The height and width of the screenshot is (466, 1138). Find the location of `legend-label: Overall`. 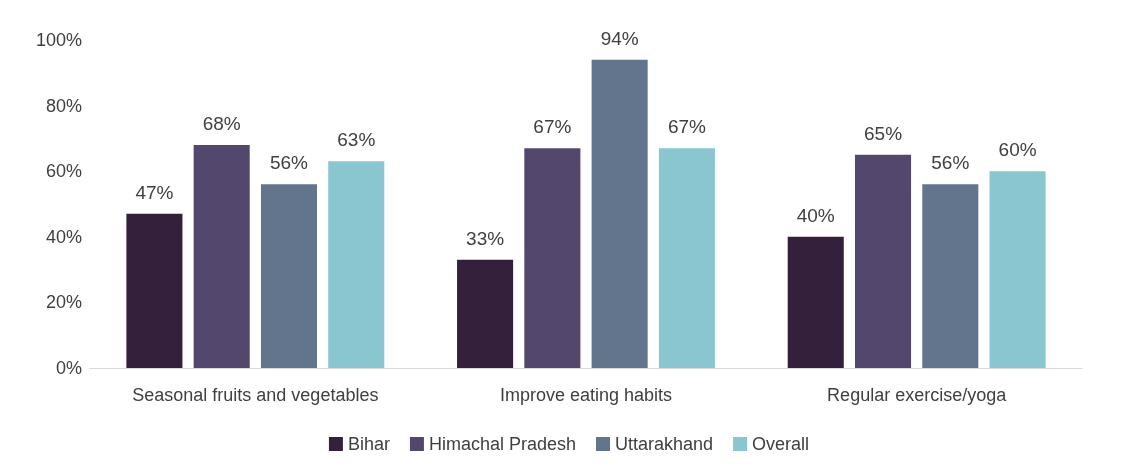

legend-label: Overall is located at coordinates (781, 444).